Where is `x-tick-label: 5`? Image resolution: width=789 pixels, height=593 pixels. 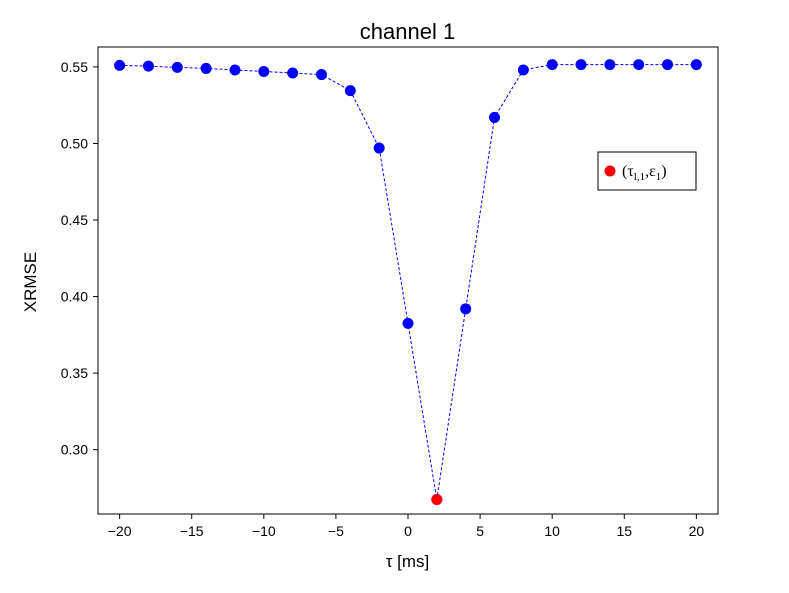 x-tick-label: 5 is located at coordinates (480, 531).